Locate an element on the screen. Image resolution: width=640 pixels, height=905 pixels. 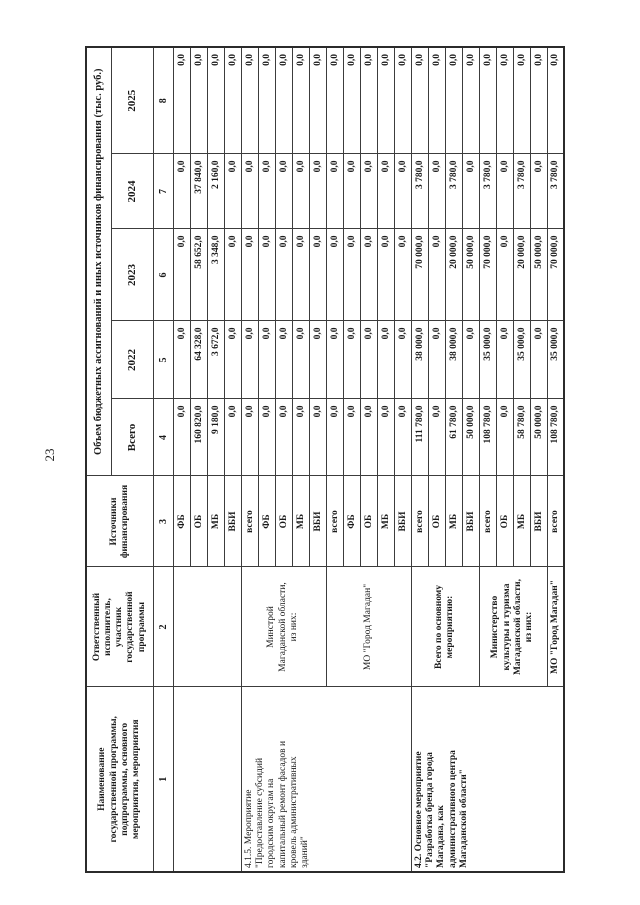
page-number: 23 is located at coordinates (49, 455).